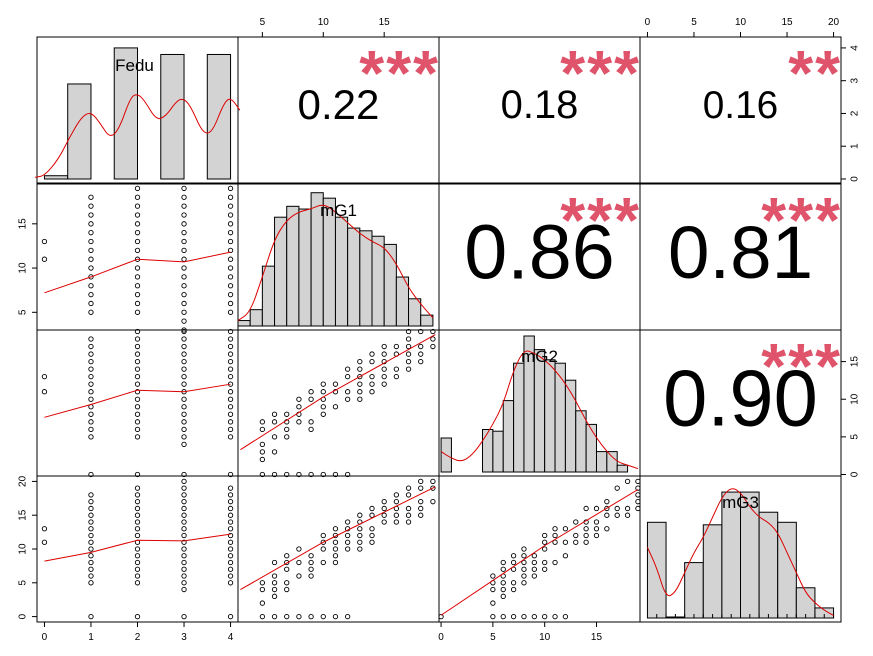 Image resolution: width=873 pixels, height=656 pixels. I want to click on x-tick-label: 5, so click(263, 22).